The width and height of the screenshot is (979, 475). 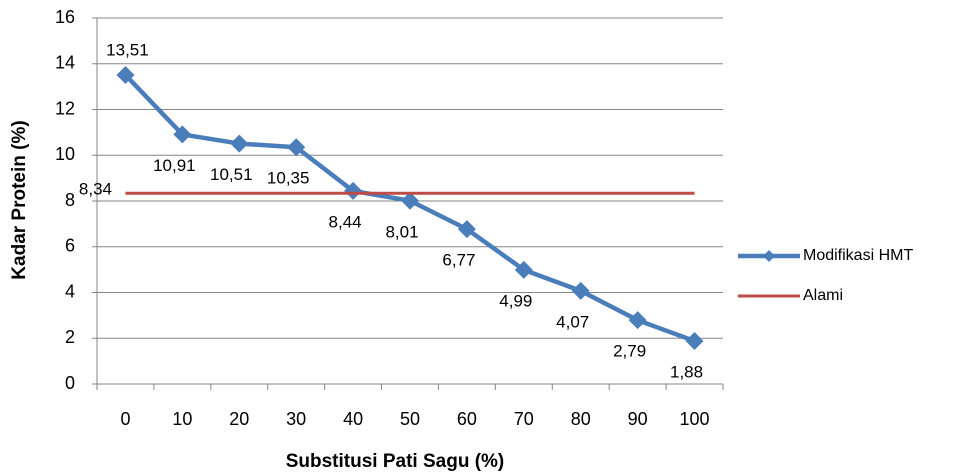 I want to click on data-label: 10,51, so click(x=231, y=174).